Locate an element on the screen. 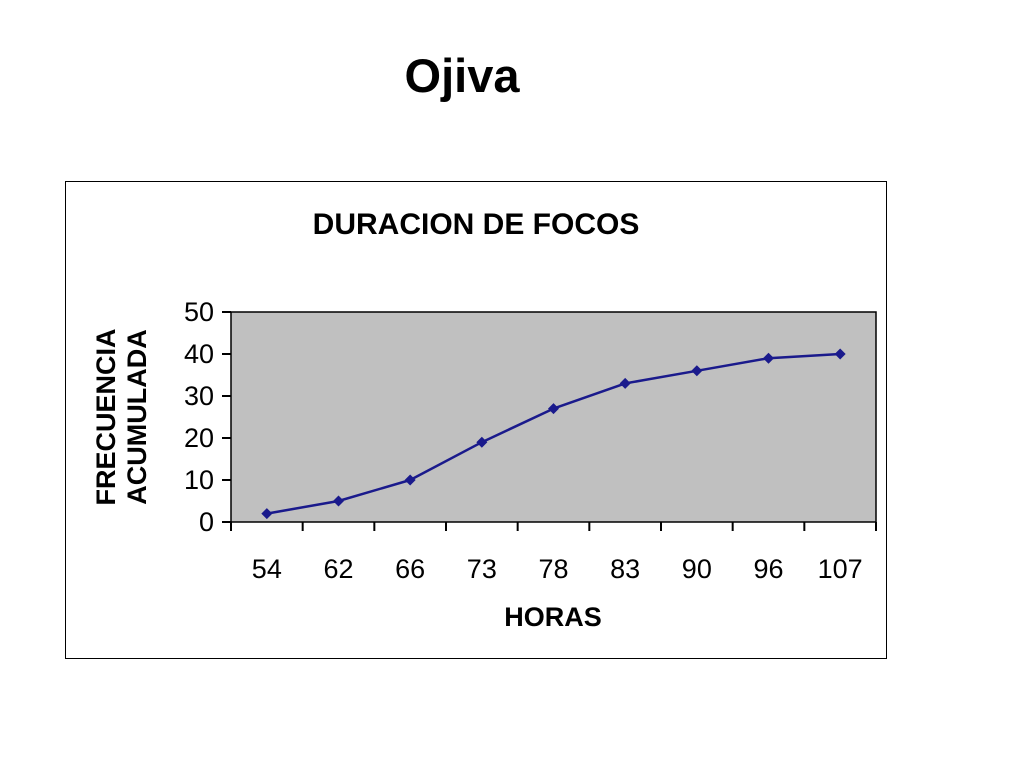  svg-text: 20 is located at coordinates (199, 438).